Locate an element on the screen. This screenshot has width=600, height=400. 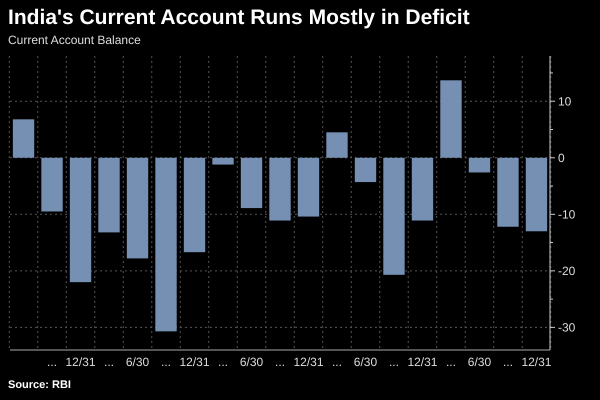
source-note: Source: RBI is located at coordinates (39, 385).